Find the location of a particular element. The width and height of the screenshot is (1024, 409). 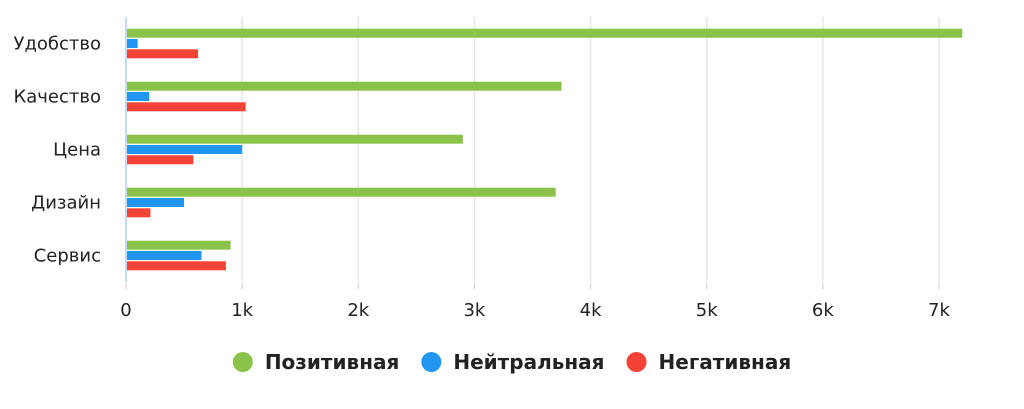

x-tick-label: 6k is located at coordinates (823, 310).